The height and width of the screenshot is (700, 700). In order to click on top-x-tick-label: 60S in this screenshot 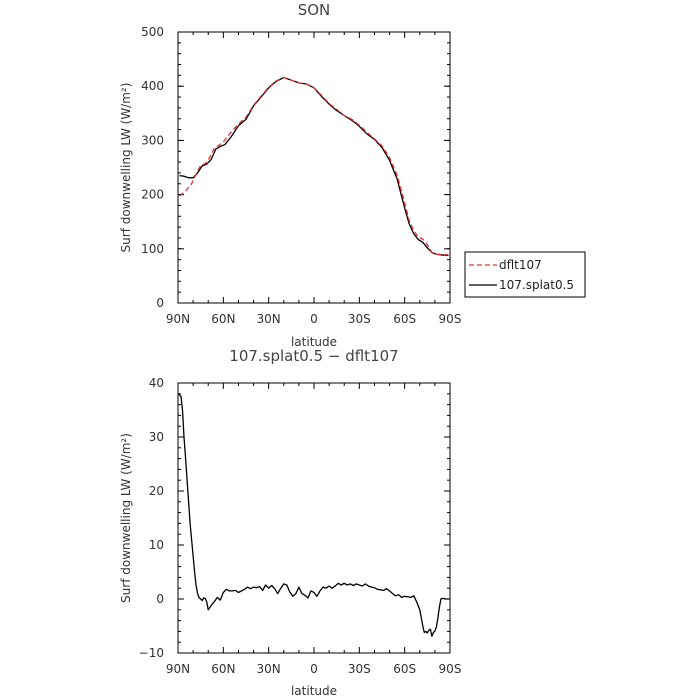, I will do `click(404, 319)`.